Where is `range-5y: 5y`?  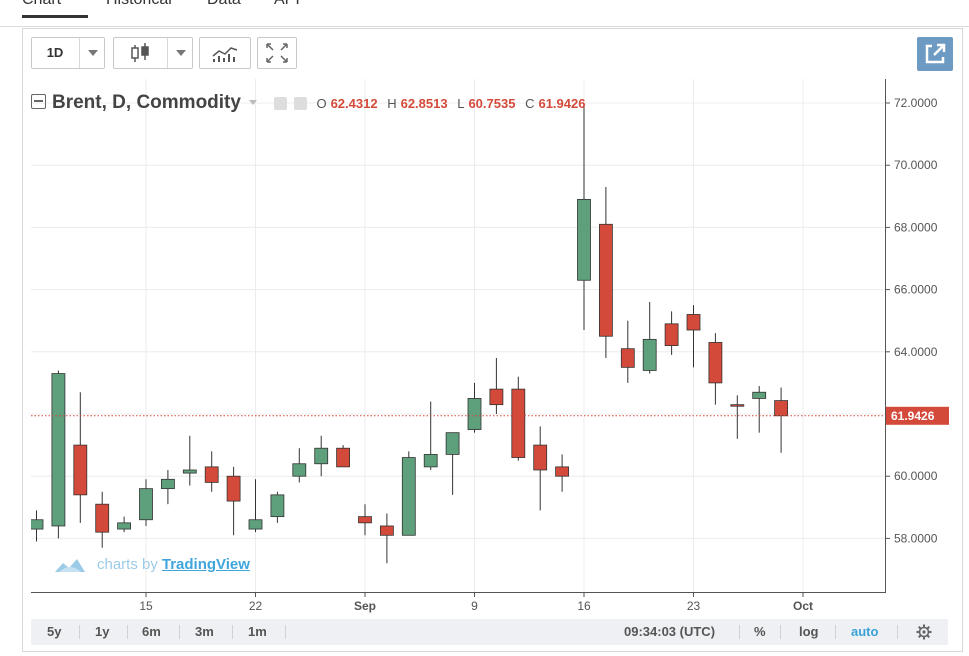
range-5y: 5y is located at coordinates (54, 631).